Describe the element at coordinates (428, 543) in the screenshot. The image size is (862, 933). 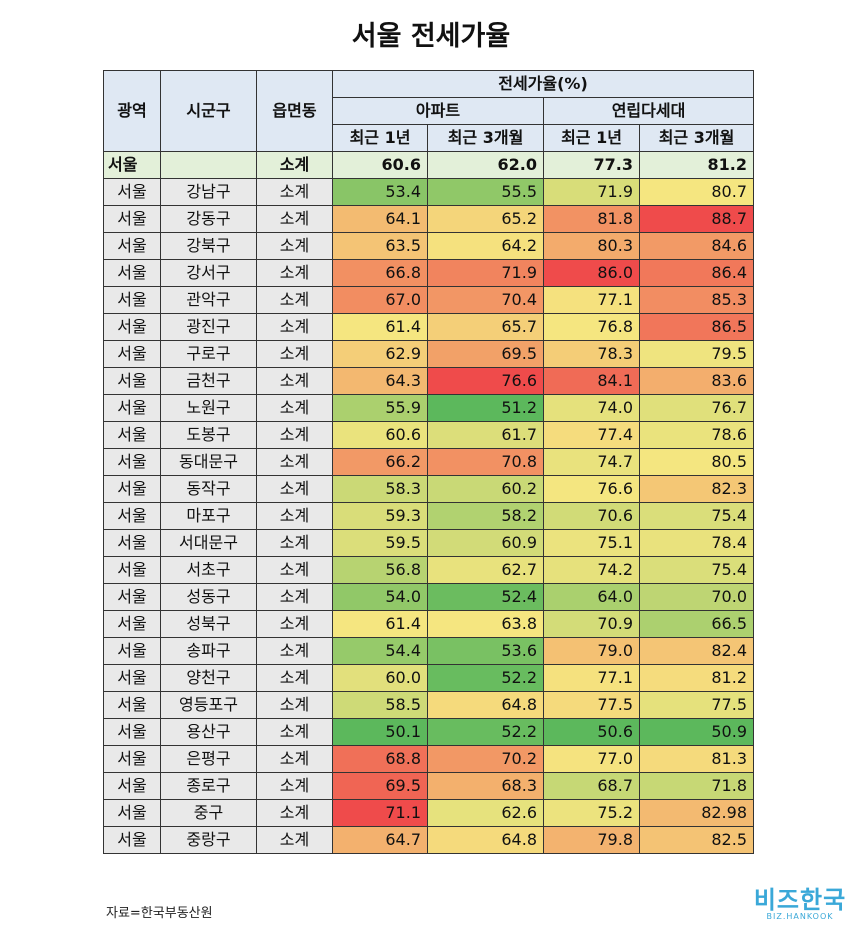
I see `table-row: 서울 서대문구 소계 59.5 60.9 75.1 78.4` at that location.